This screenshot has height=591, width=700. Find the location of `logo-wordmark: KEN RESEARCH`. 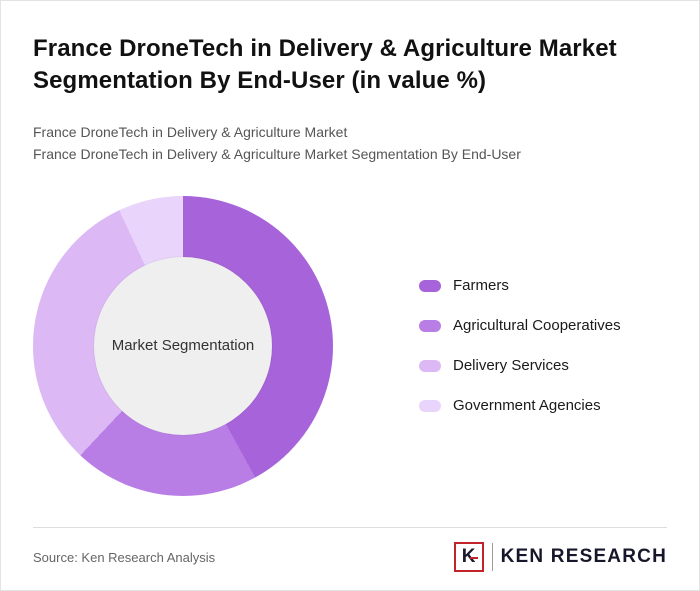

logo-wordmark: KEN RESEARCH is located at coordinates (583, 556).